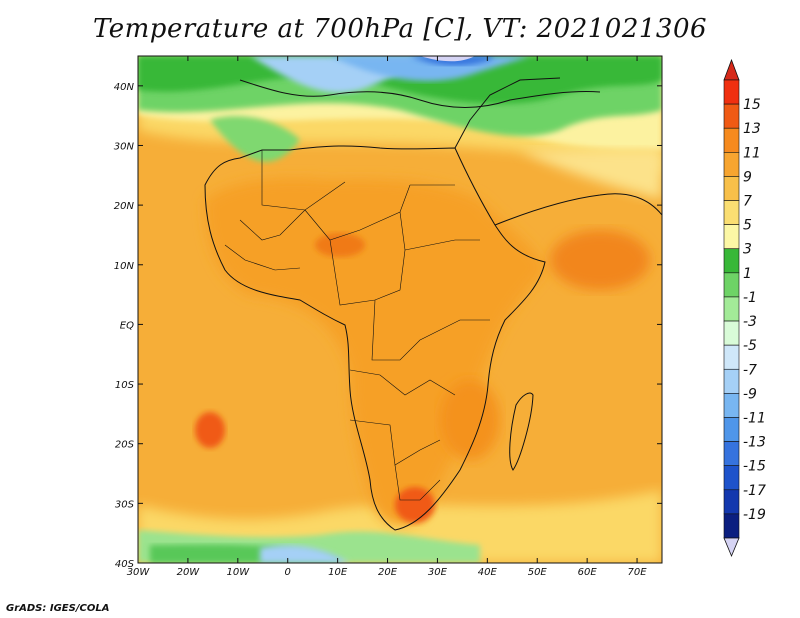 The height and width of the screenshot is (618, 800). What do you see at coordinates (638, 572) in the screenshot?
I see `lon-tick-label: 70E` at bounding box center [638, 572].